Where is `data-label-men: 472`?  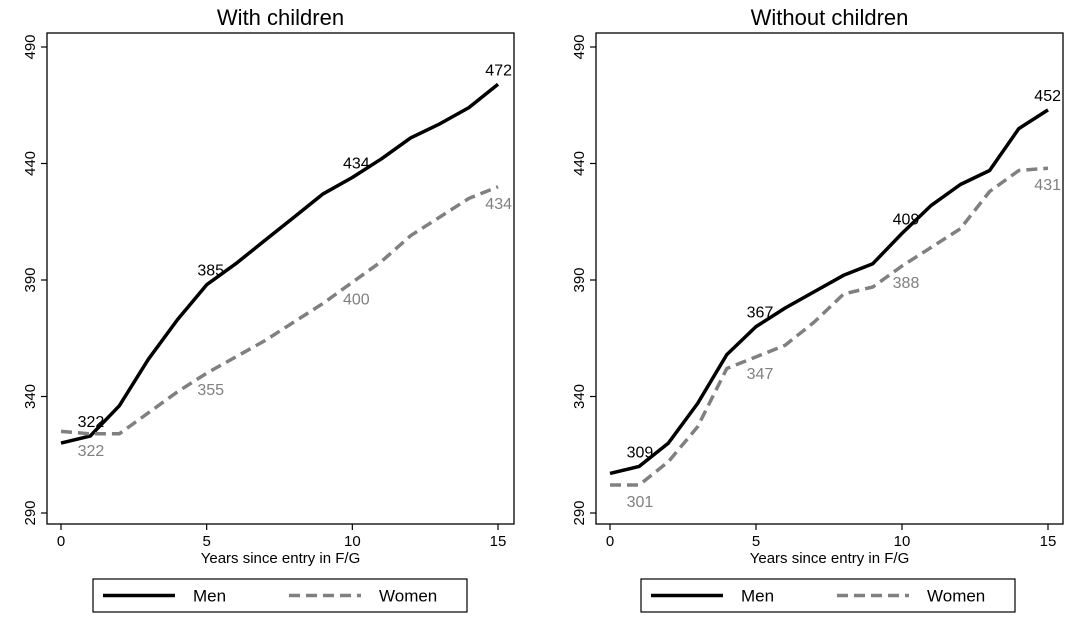 data-label-men: 472 is located at coordinates (498, 70).